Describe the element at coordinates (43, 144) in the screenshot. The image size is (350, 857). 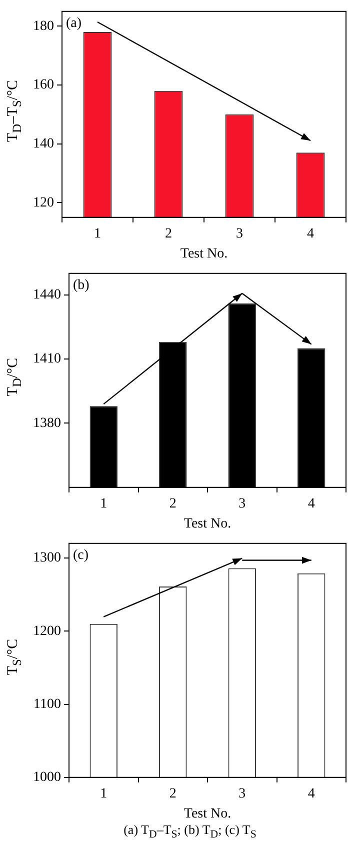
I see `y-tick-label: 140` at that location.